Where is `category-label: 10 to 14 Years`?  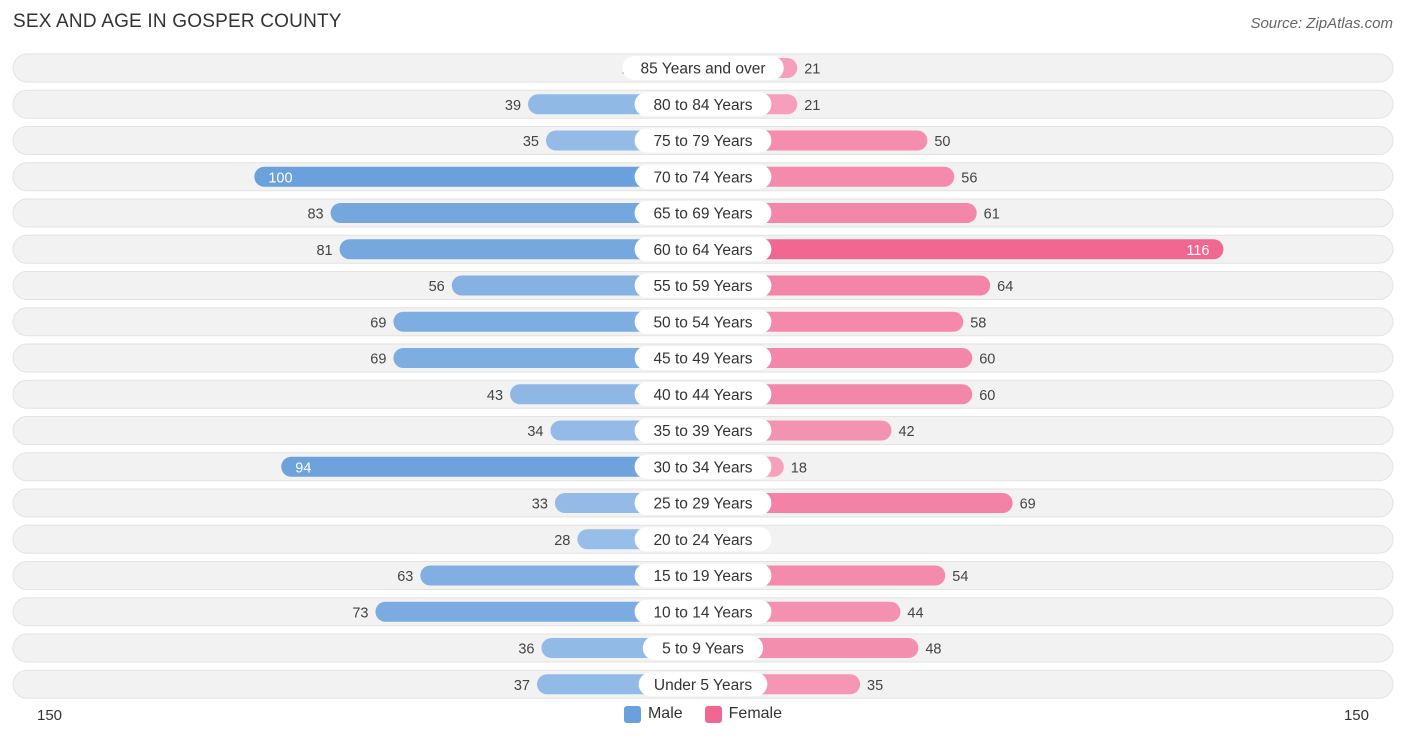 category-label: 10 to 14 Years is located at coordinates (702, 612).